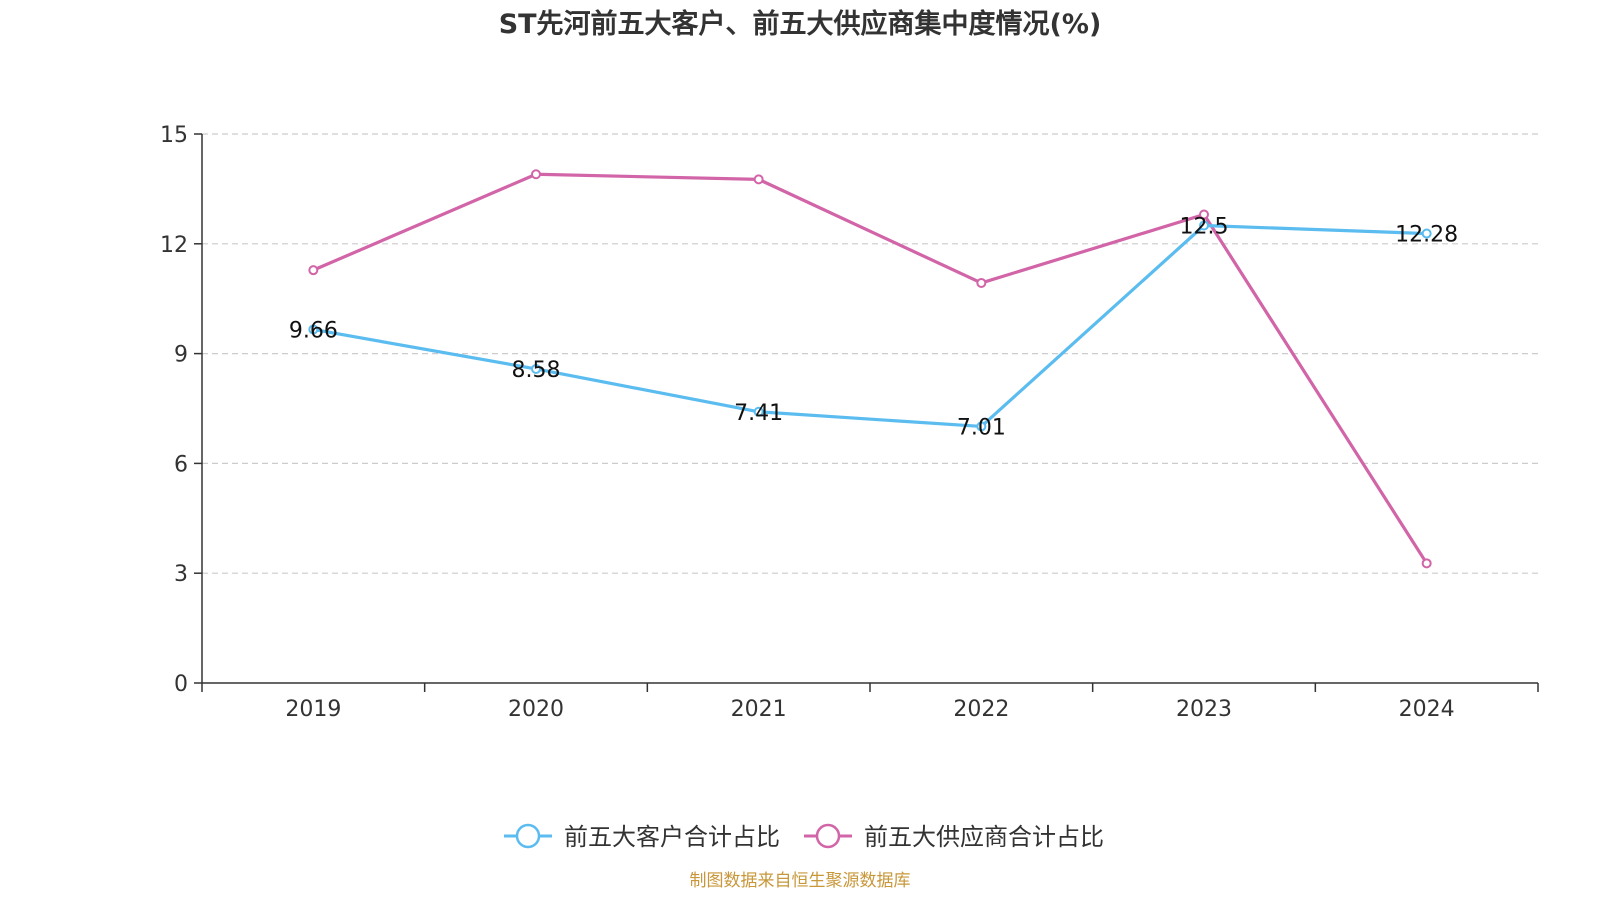 The image size is (1600, 900). I want to click on legend: 前五大客户合计占比 前五大供应商合计占比, so click(804, 837).